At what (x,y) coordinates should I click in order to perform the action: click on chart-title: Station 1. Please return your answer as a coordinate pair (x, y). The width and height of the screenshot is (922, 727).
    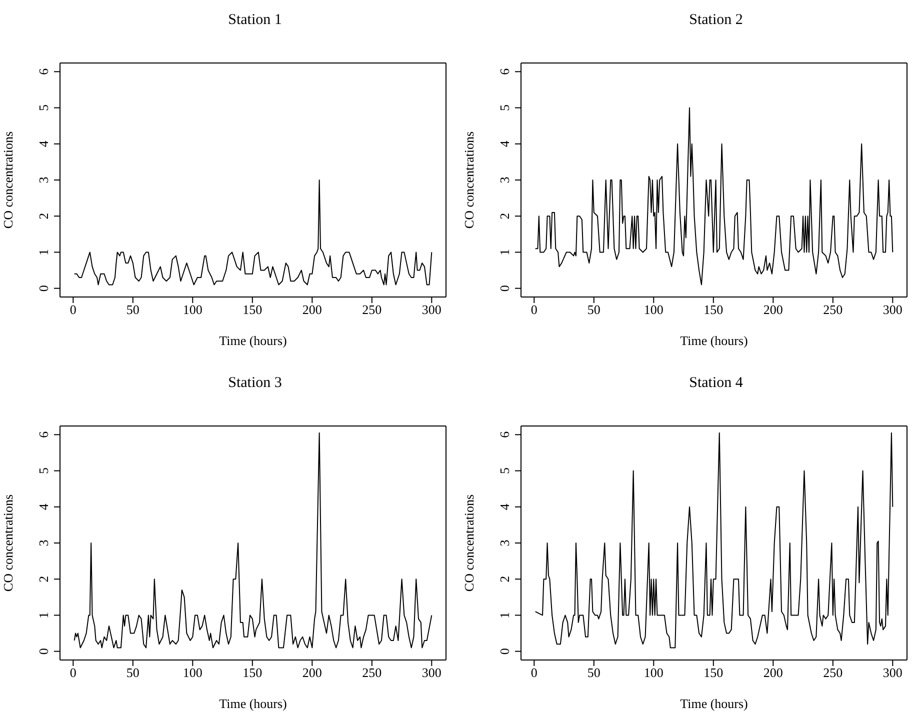
    Looking at the image, I should click on (255, 20).